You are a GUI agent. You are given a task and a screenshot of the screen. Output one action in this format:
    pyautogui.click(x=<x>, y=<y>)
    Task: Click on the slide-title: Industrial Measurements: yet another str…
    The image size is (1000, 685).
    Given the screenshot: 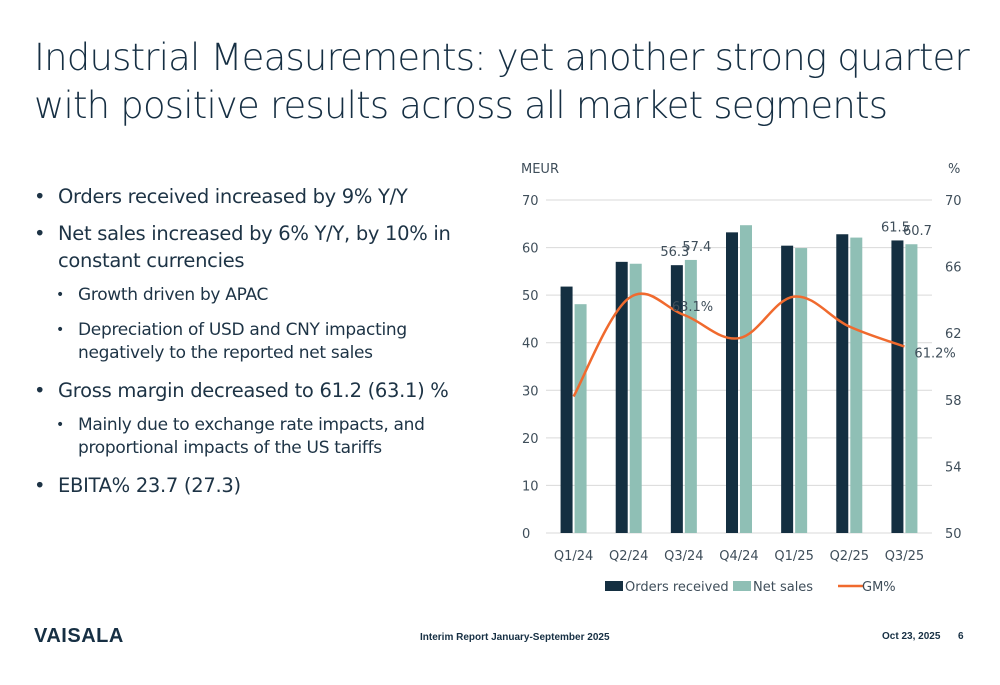 What is the action you would take?
    pyautogui.click(x=504, y=82)
    